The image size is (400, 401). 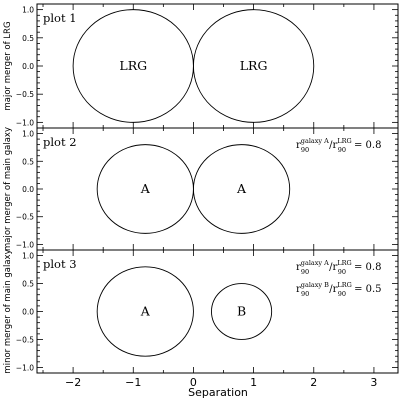 What do you see at coordinates (313, 382) in the screenshot?
I see `x-tick-label: 2` at bounding box center [313, 382].